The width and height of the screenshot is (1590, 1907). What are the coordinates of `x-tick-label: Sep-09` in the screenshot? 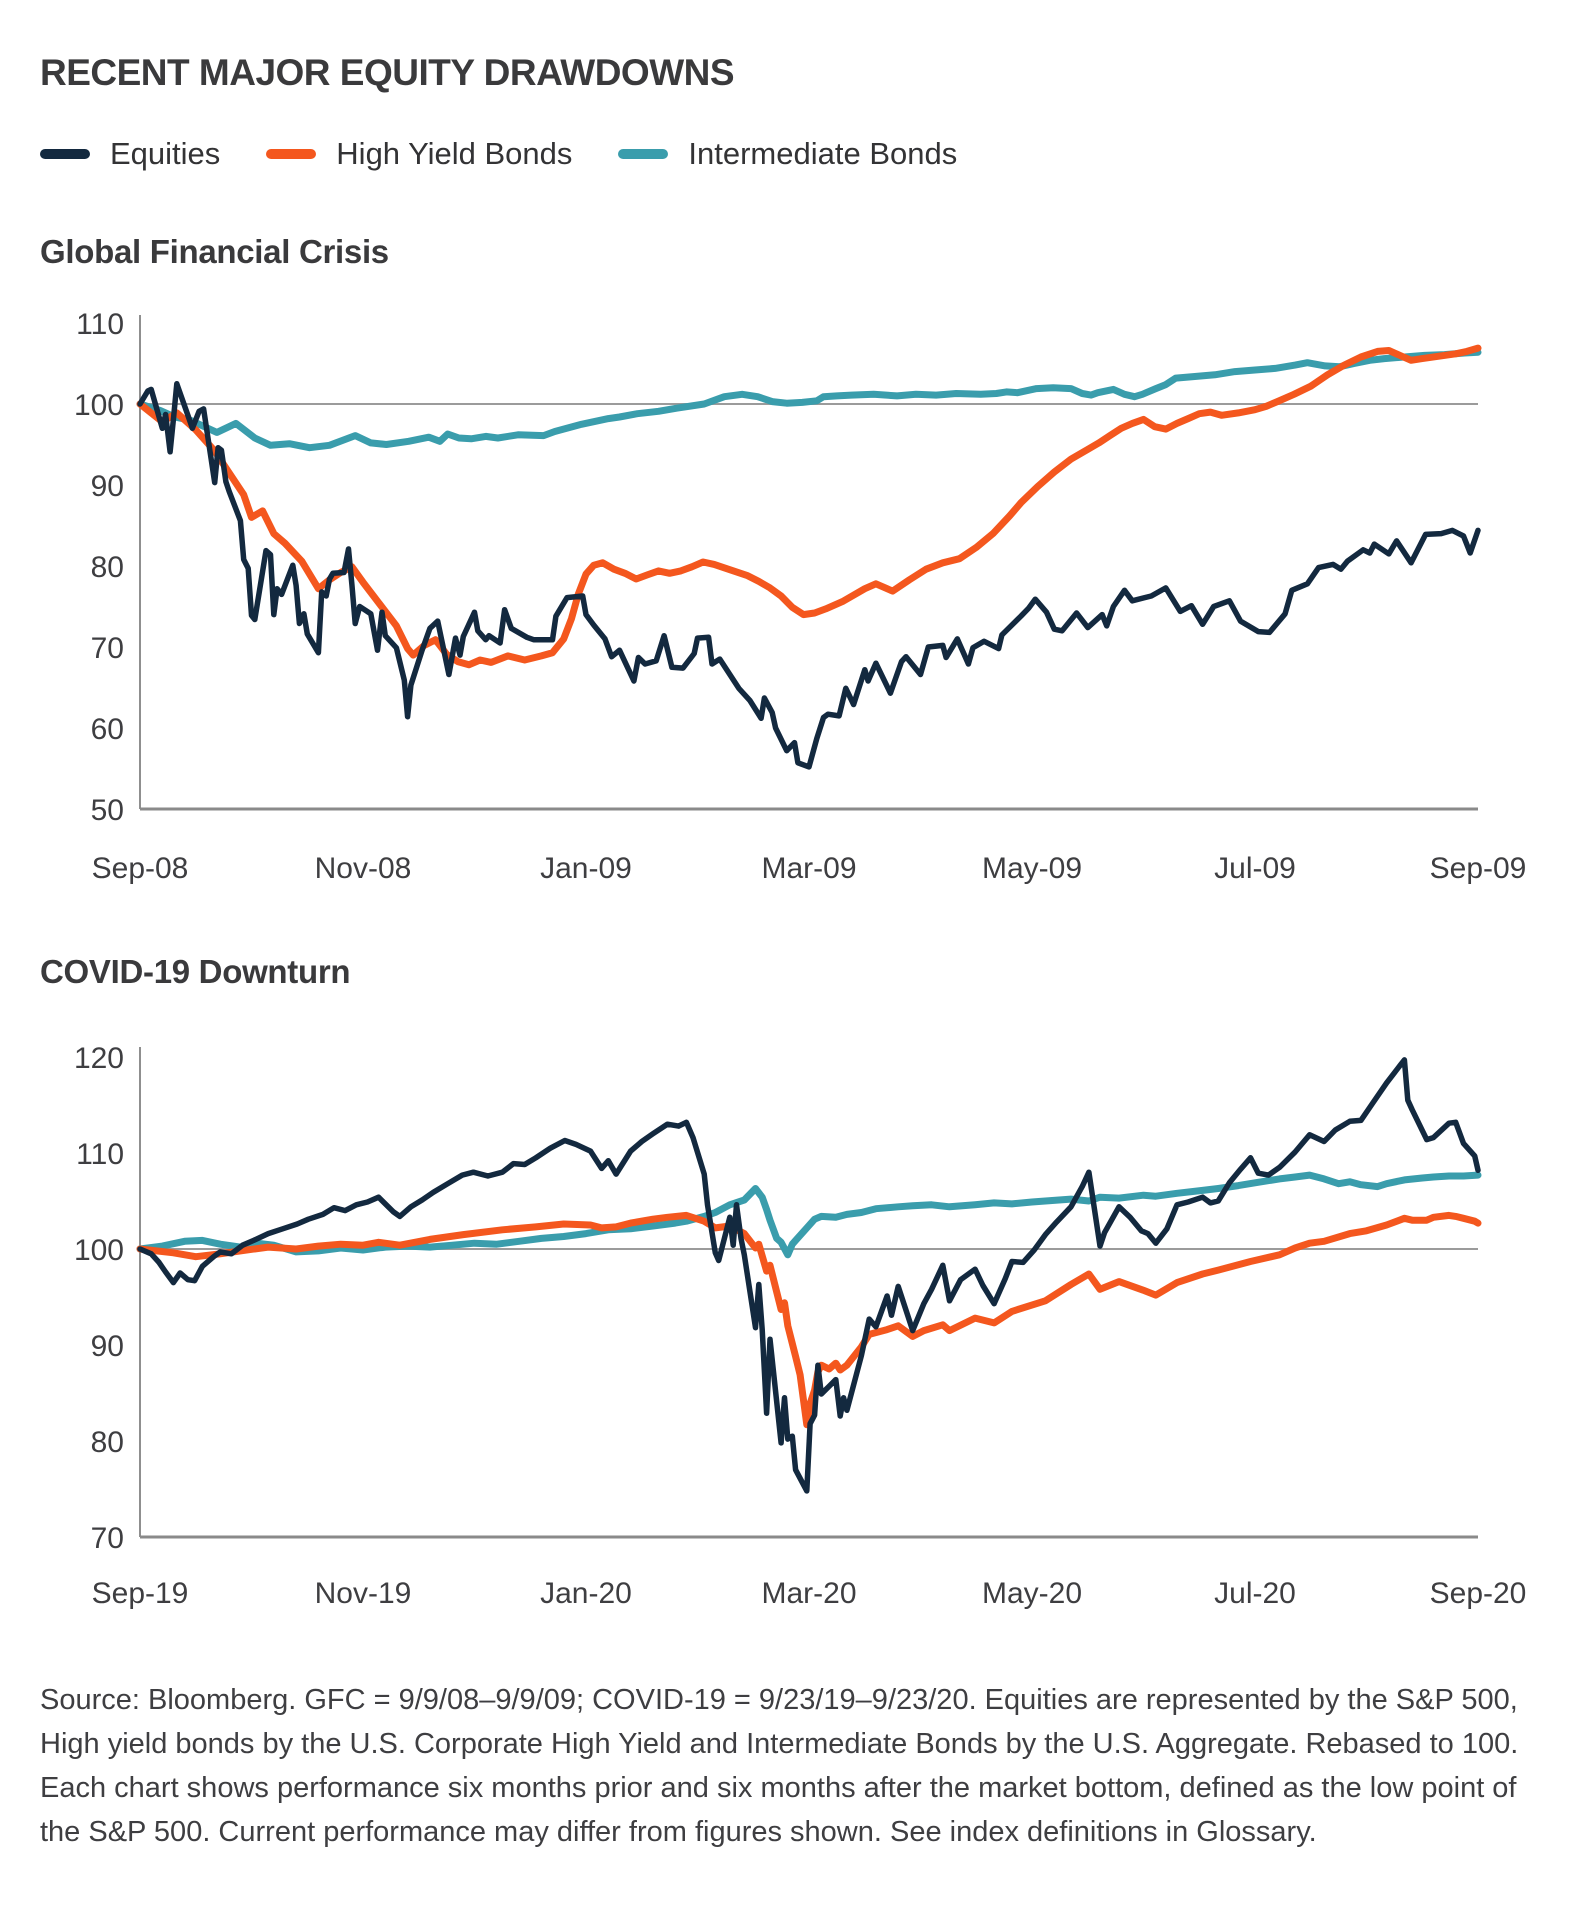 It's located at (1478, 868).